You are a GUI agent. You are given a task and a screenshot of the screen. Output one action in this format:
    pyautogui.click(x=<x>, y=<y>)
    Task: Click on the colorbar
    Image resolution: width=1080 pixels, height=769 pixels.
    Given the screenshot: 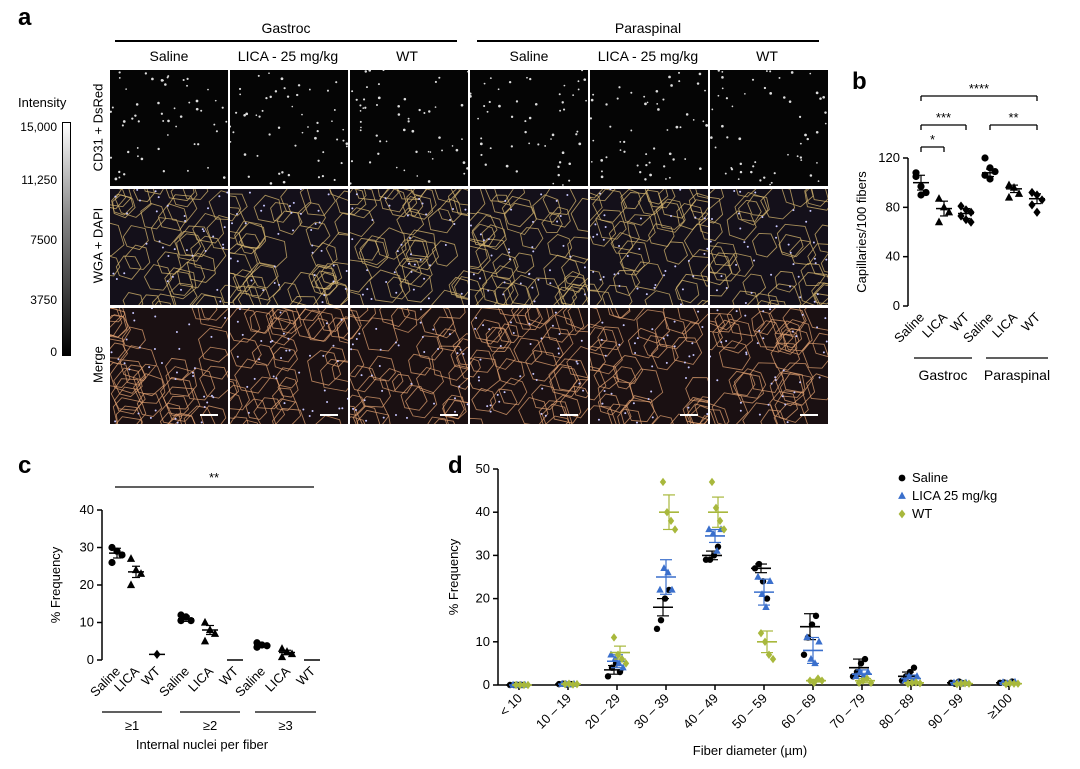 What is the action you would take?
    pyautogui.click(x=66, y=239)
    